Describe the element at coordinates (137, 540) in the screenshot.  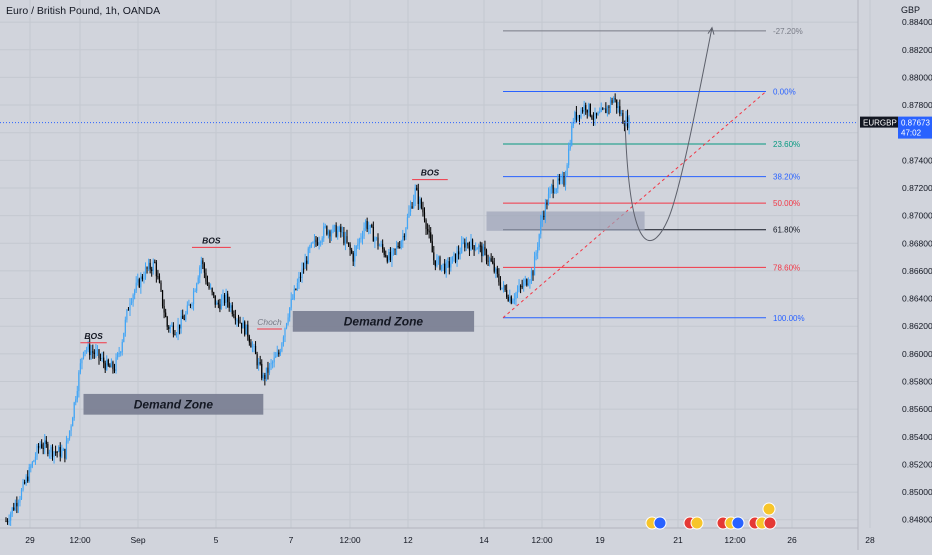
I see `x-tick-label: Sep` at that location.